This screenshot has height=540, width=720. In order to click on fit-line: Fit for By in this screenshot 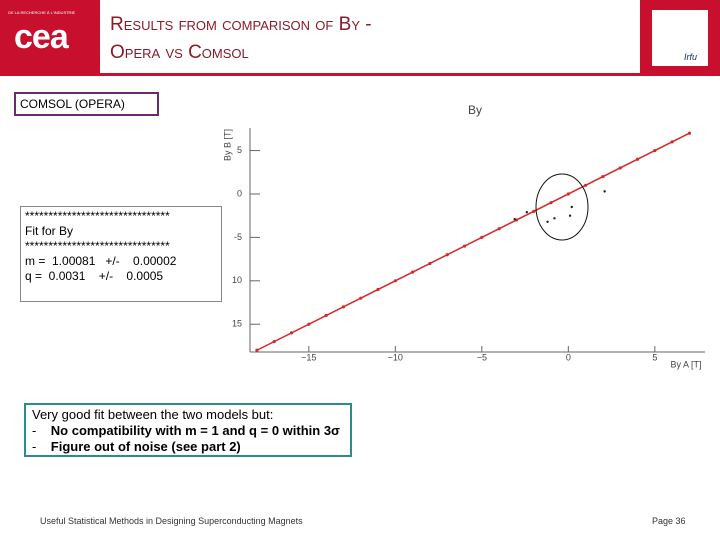, I will do `click(49, 231)`.